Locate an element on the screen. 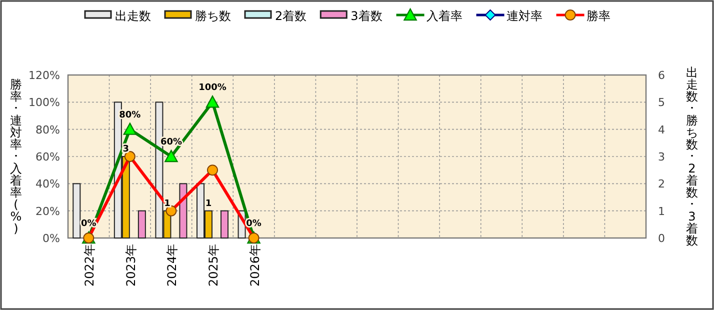  y-tick-label: 100% is located at coordinates (44, 103).